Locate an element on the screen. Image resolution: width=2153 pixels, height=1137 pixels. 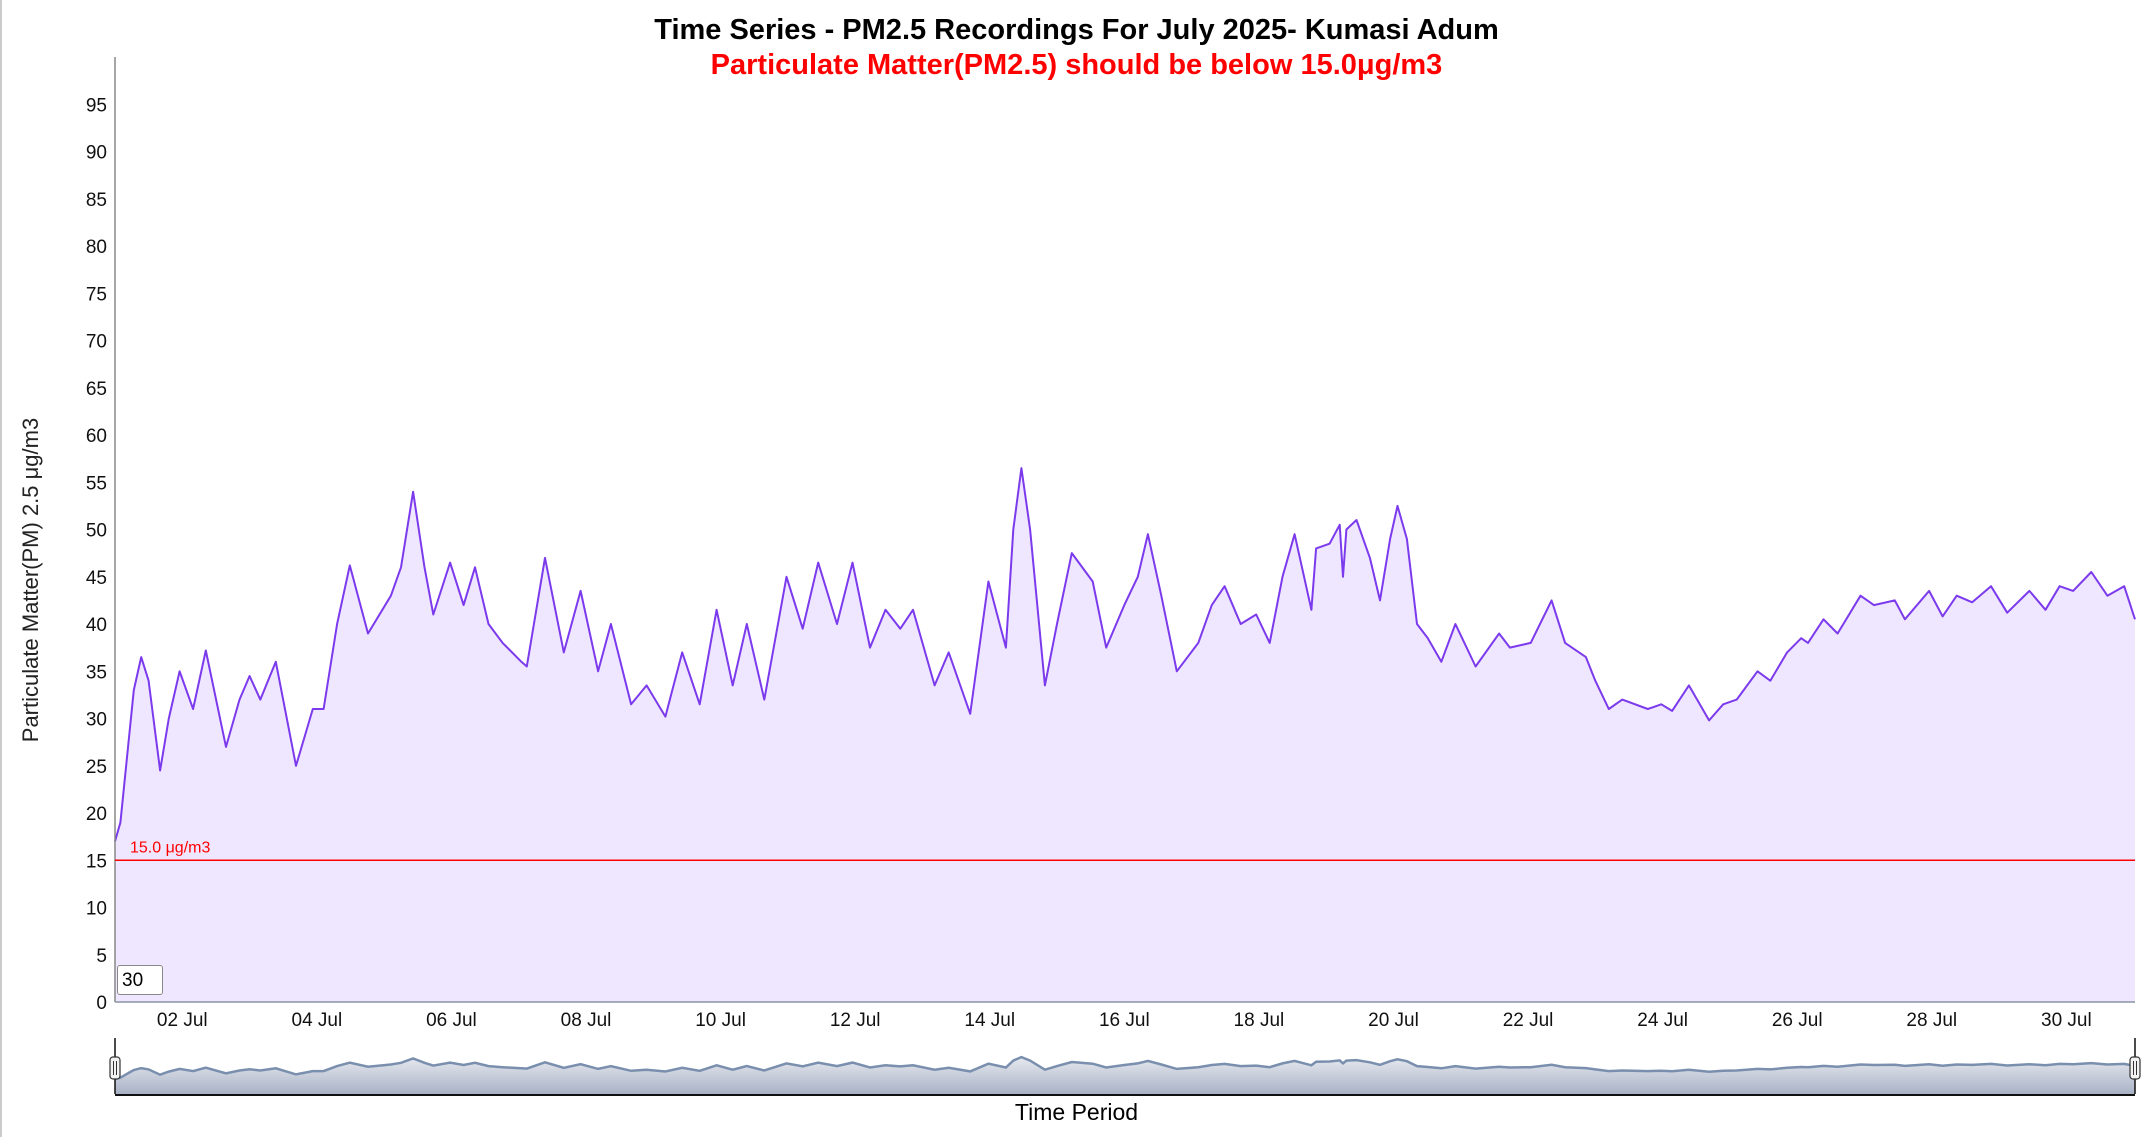
x-axis-label: Time Period is located at coordinates (1076, 1112).